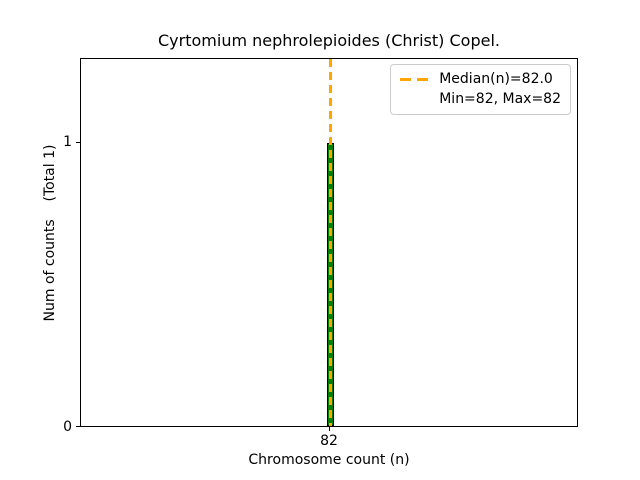  Describe the element at coordinates (50, 233) in the screenshot. I see `y-axis-label: Num of counts (Total 1)` at that location.